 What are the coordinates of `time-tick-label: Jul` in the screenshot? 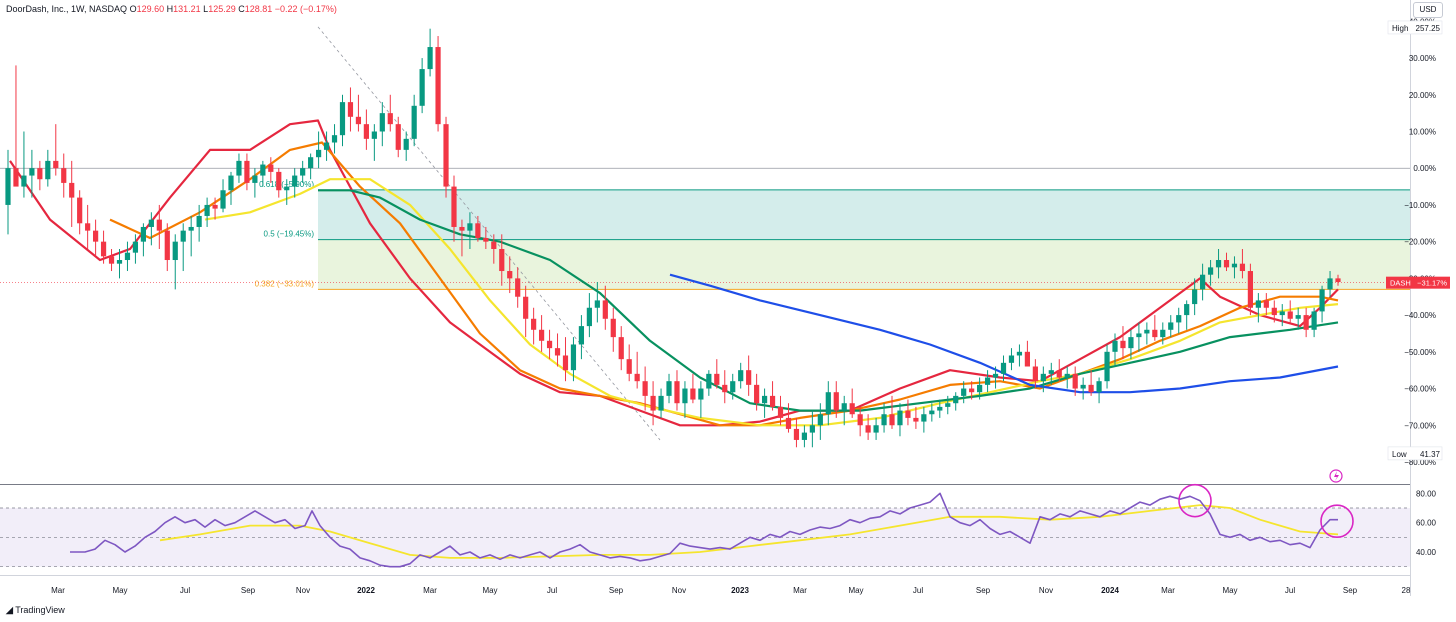 It's located at (185, 590).